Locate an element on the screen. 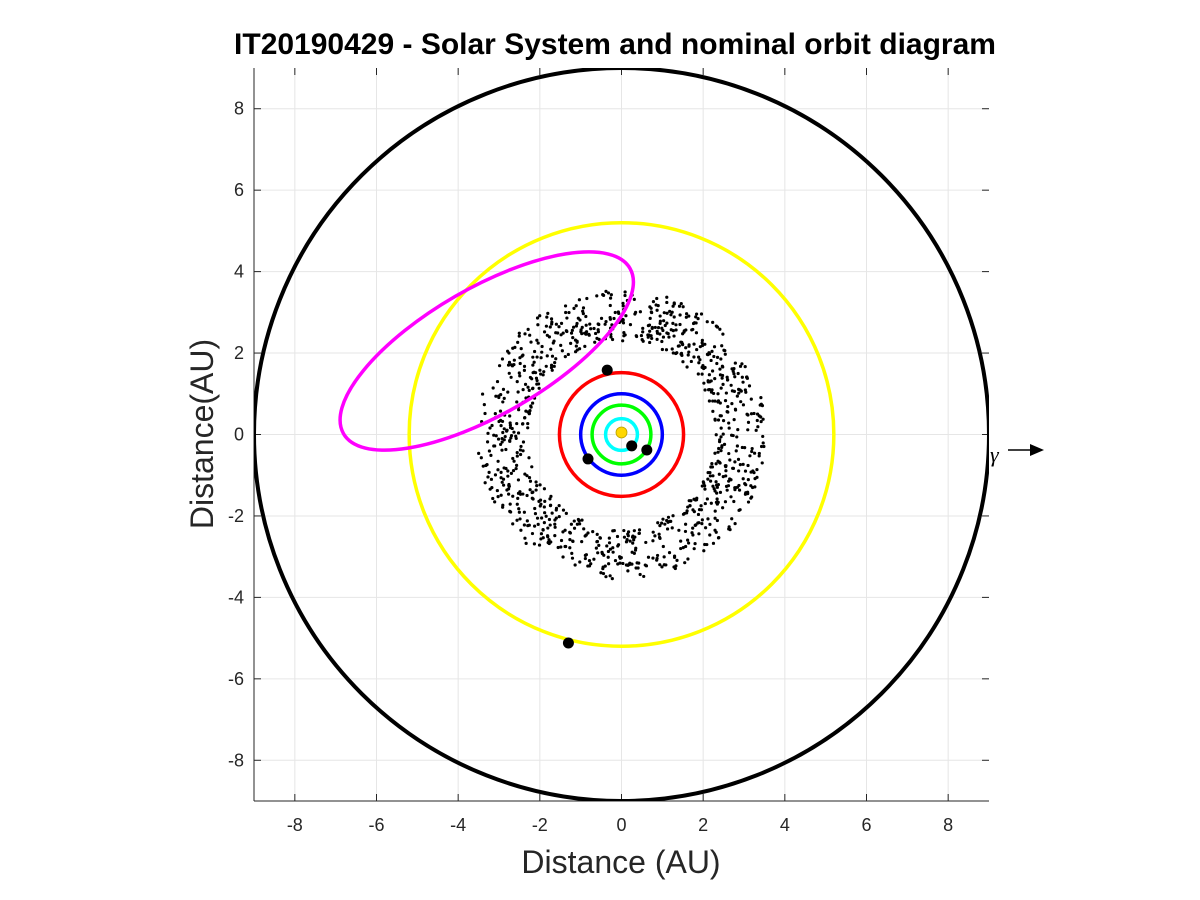 Image resolution: width=1200 pixels, height=900 pixels. y-tick-label: 6 is located at coordinates (239, 190).